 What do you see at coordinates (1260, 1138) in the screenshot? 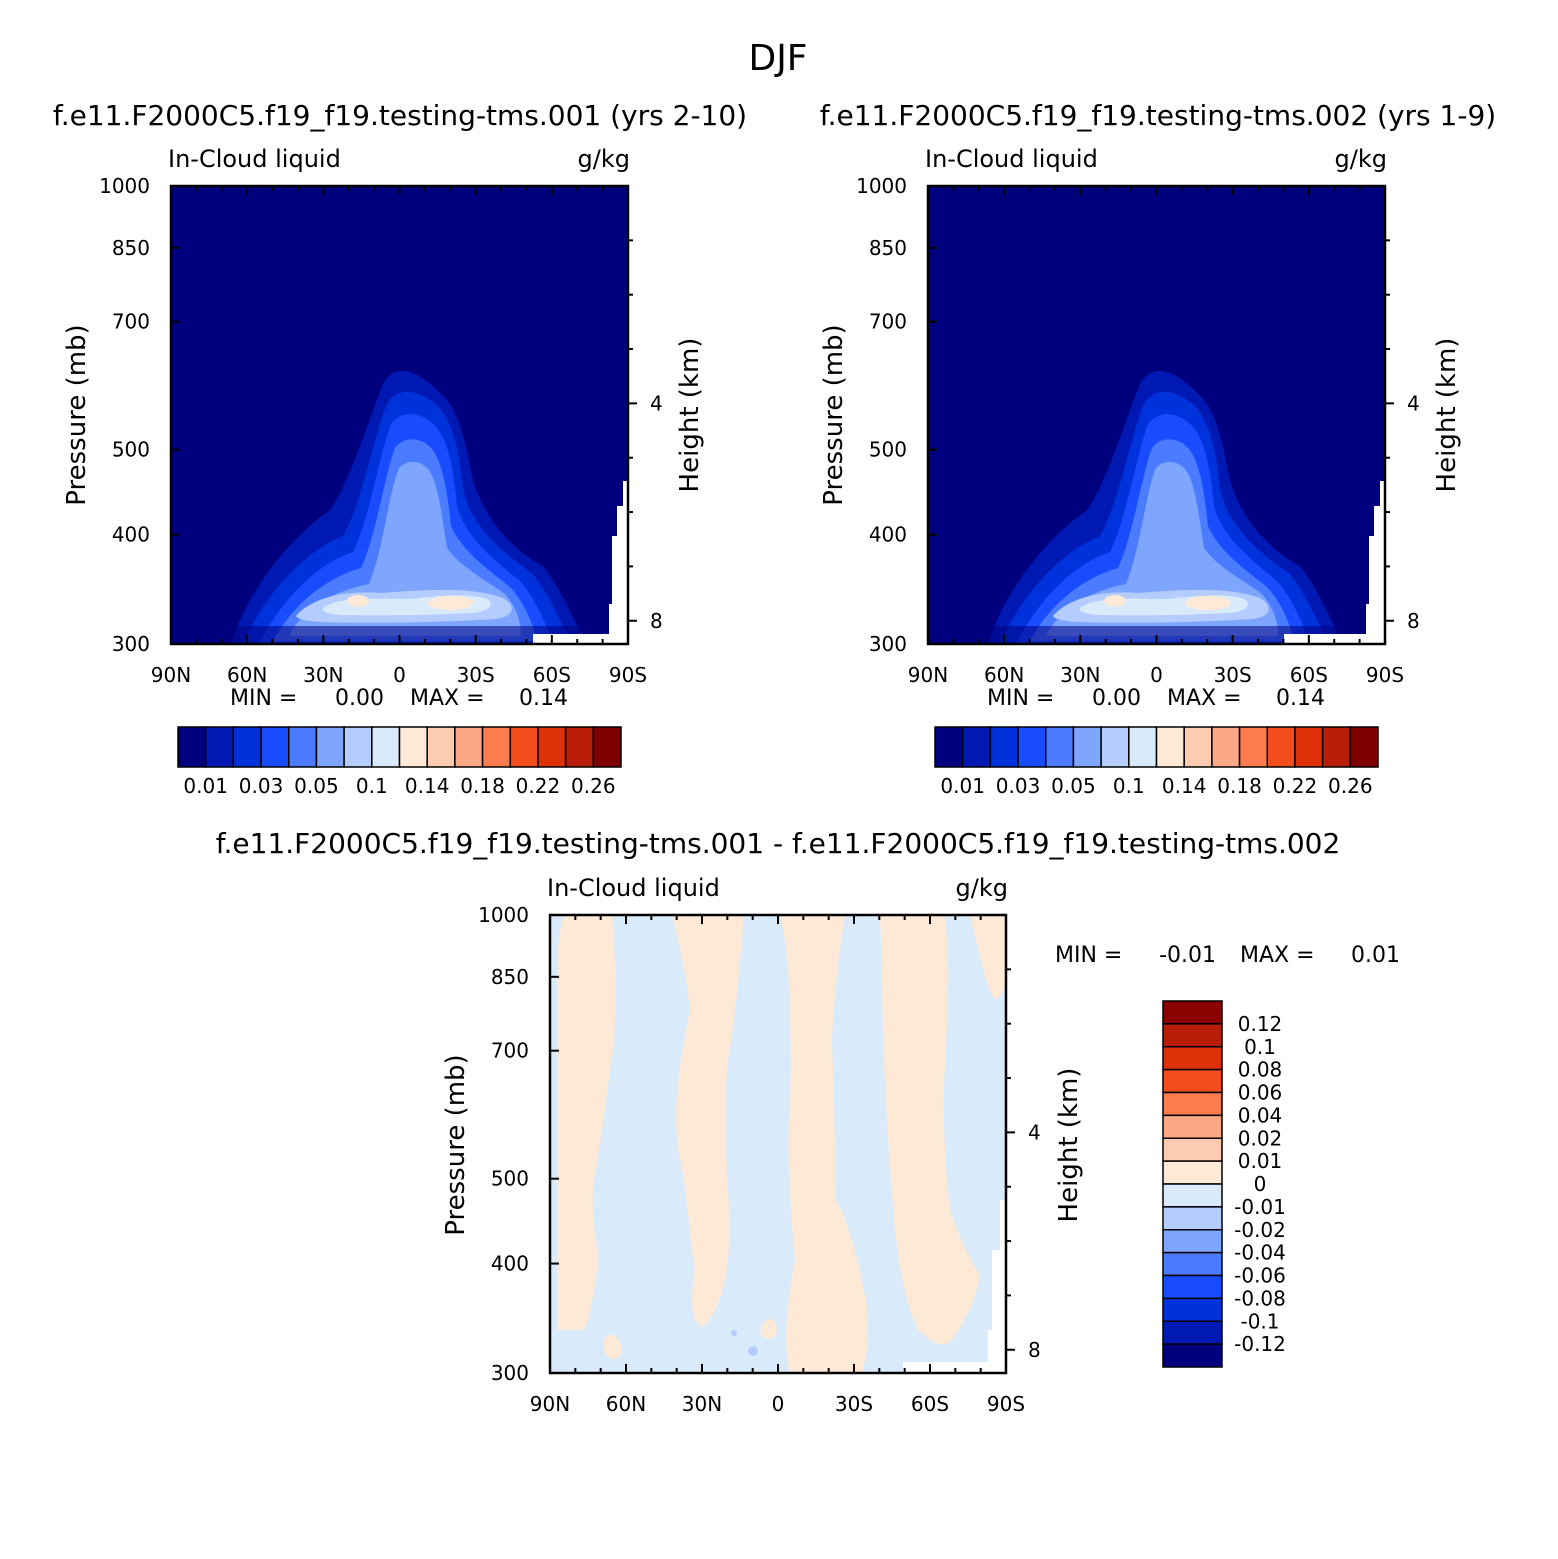
I see `colorbar-label: 0.02` at bounding box center [1260, 1138].